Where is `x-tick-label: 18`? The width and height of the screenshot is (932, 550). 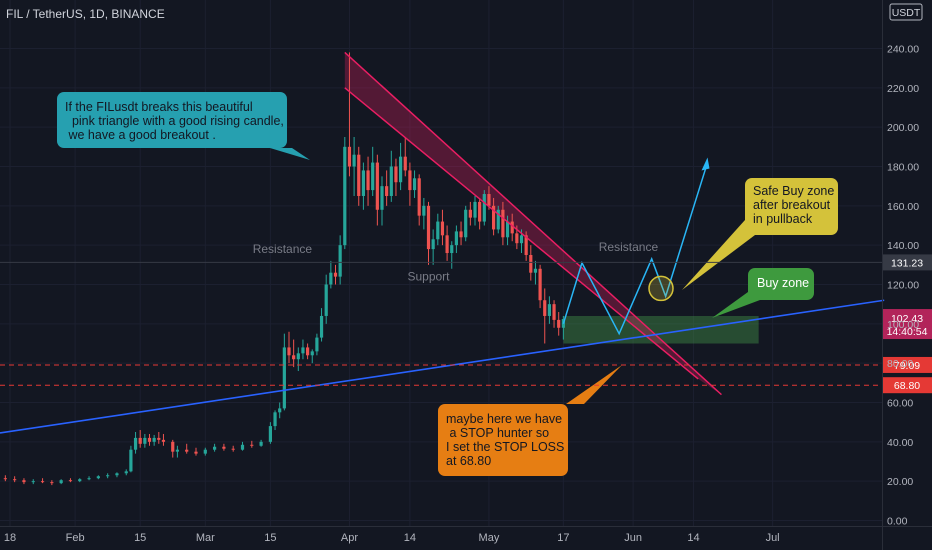 x-tick-label: 18 is located at coordinates (10, 538).